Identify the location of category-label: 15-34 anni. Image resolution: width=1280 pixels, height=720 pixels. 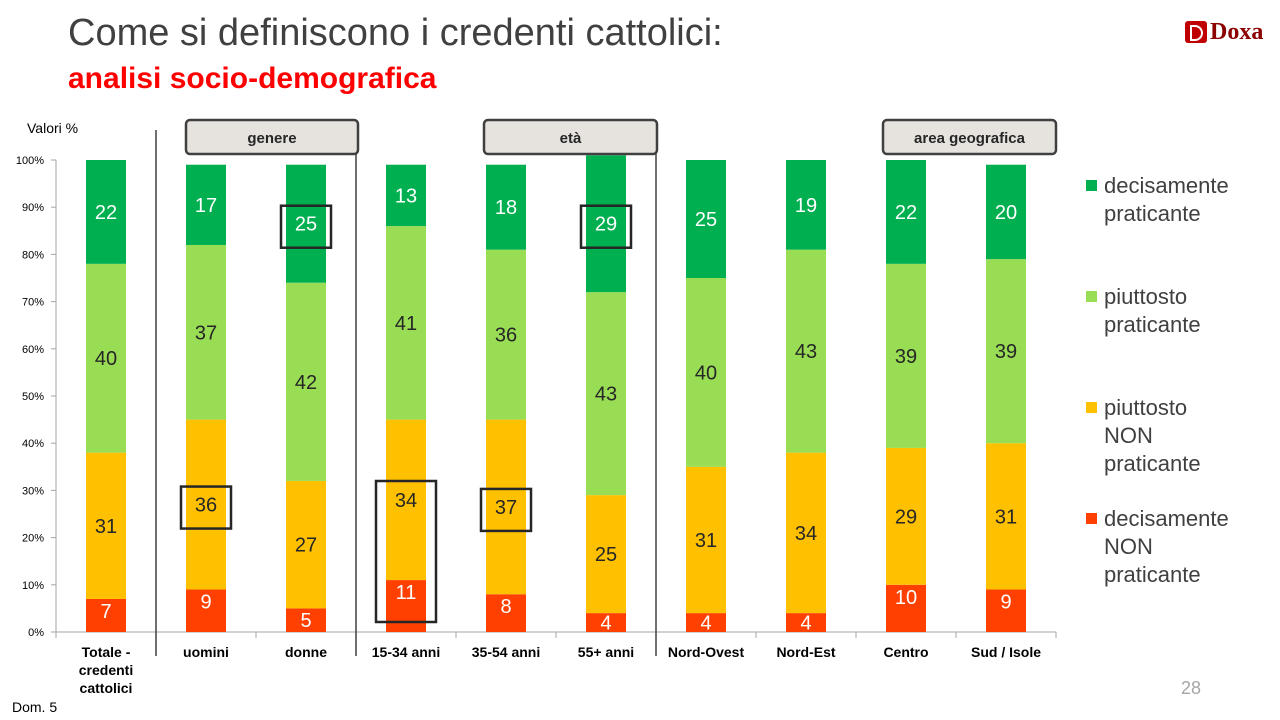
(406, 652).